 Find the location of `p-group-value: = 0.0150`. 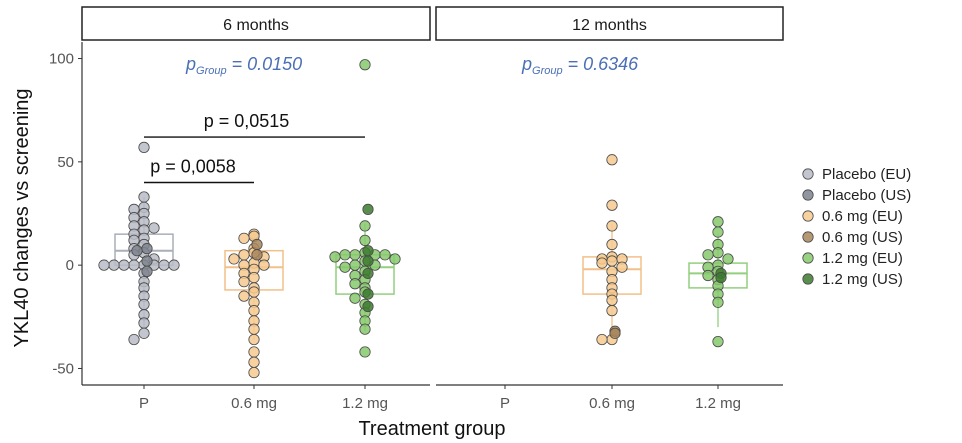

p-group-value: = 0.0150 is located at coordinates (265, 64).